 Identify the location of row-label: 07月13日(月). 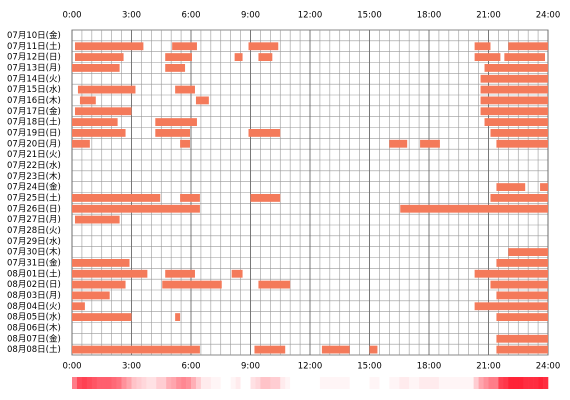
(34, 68).